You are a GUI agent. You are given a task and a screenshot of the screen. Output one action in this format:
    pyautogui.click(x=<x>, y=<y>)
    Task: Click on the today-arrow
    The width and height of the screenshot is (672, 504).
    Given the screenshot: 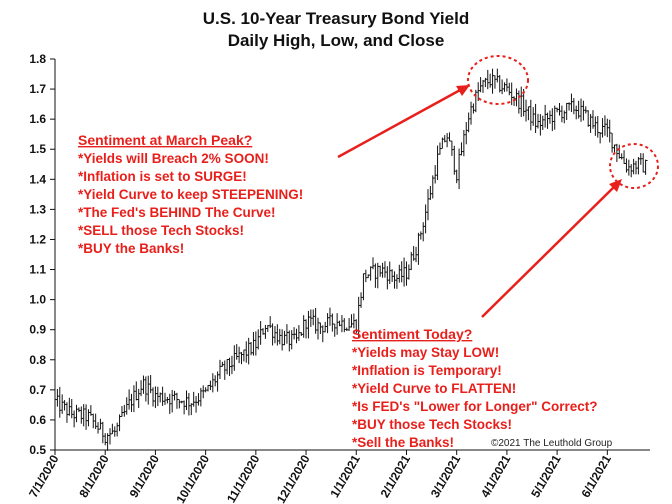 What is the action you would take?
    pyautogui.click(x=549, y=251)
    